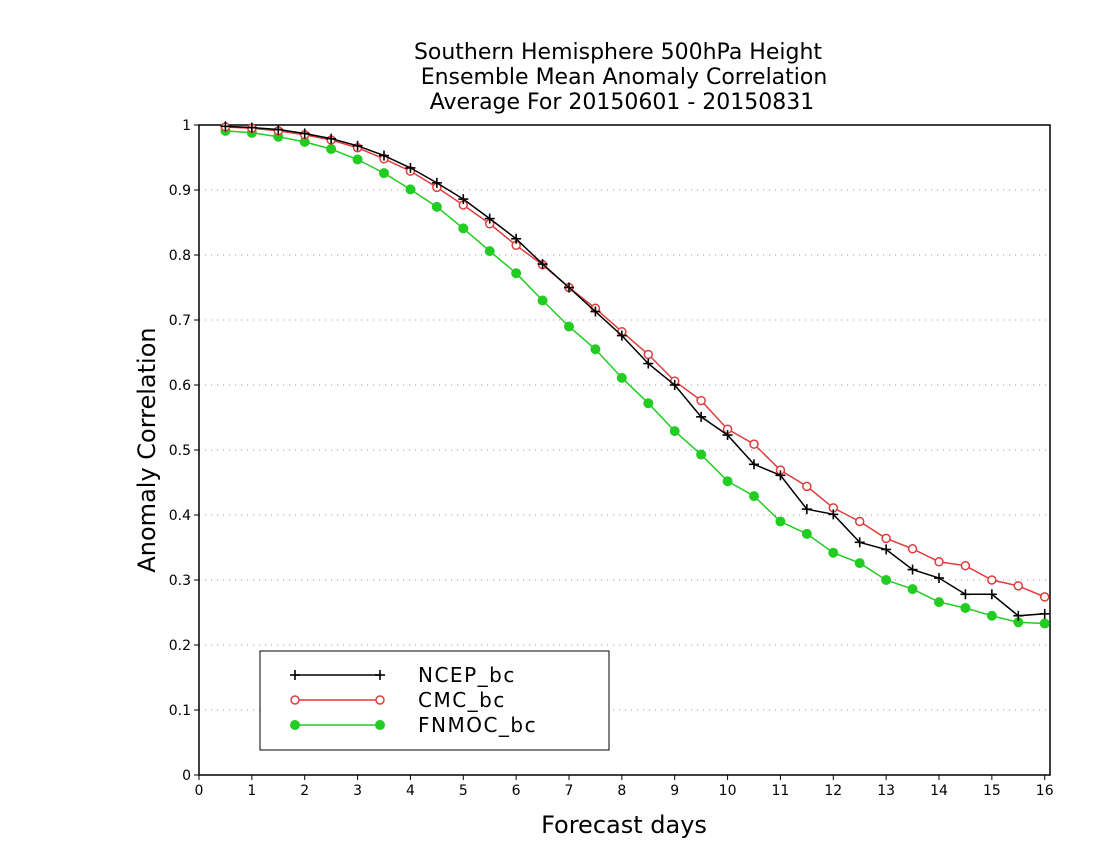 The width and height of the screenshot is (1100, 854). What do you see at coordinates (180, 516) in the screenshot?
I see `y-tick-label: 0.4` at bounding box center [180, 516].